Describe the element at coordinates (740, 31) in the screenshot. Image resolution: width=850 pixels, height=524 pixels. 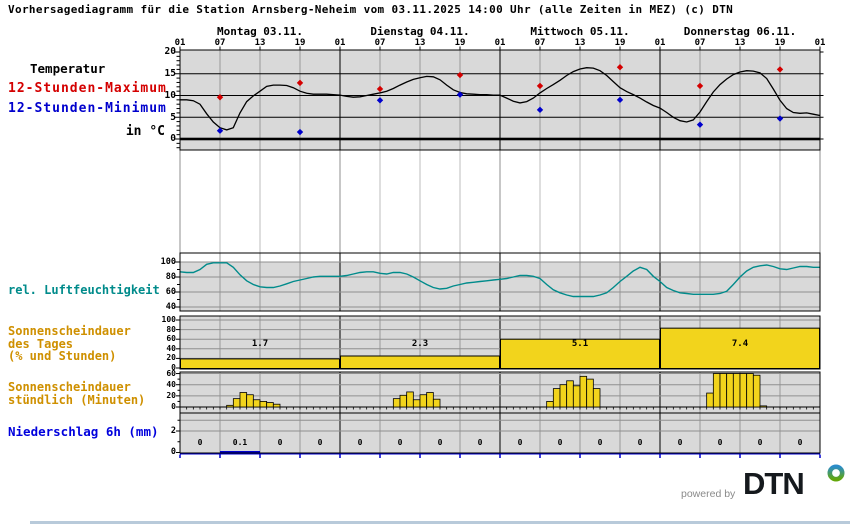
I see `day-label: Donnerstag 06.11.` at that location.